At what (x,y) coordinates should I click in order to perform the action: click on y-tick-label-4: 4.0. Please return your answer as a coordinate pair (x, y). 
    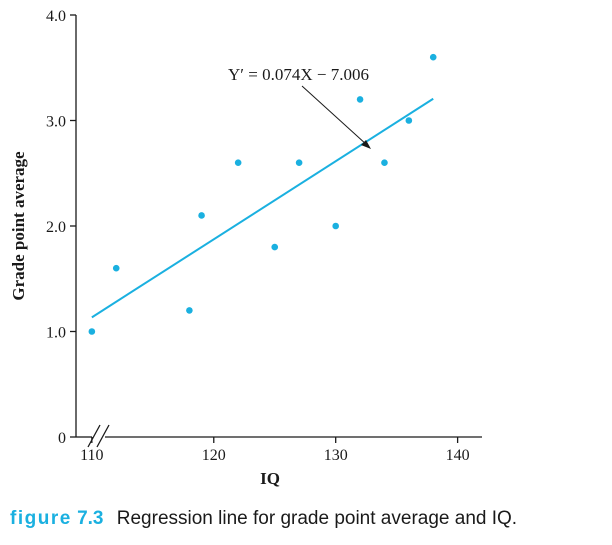
    Looking at the image, I should click on (56, 16).